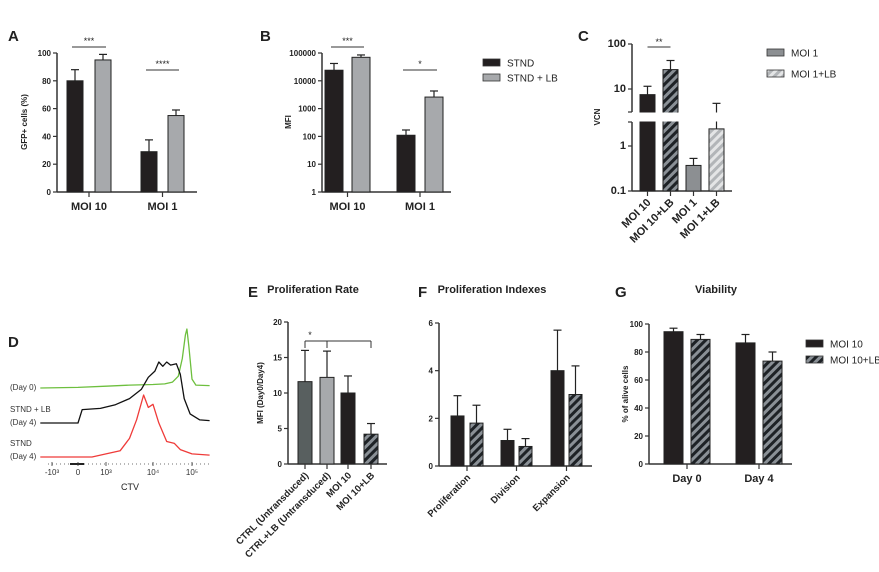 This screenshot has width=879, height=572. I want to click on y-axis-label: % of alive cells, so click(625, 393).